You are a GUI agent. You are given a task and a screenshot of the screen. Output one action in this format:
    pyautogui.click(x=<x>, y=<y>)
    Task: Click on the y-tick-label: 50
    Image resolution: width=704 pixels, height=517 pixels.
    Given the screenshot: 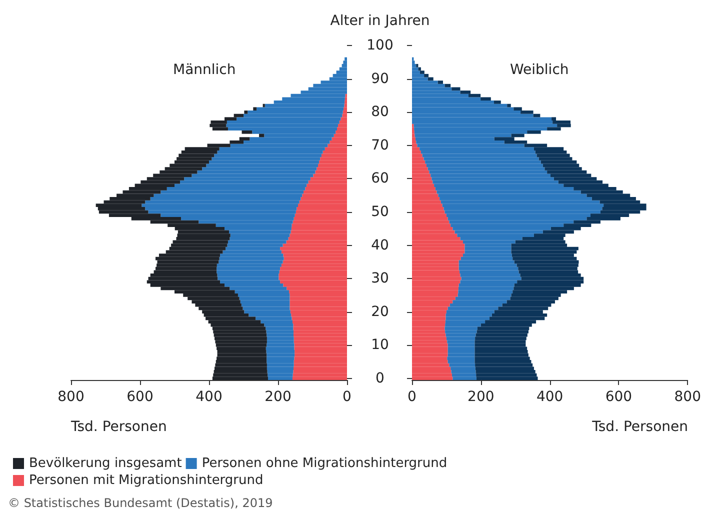 What is the action you would take?
    pyautogui.click(x=380, y=212)
    